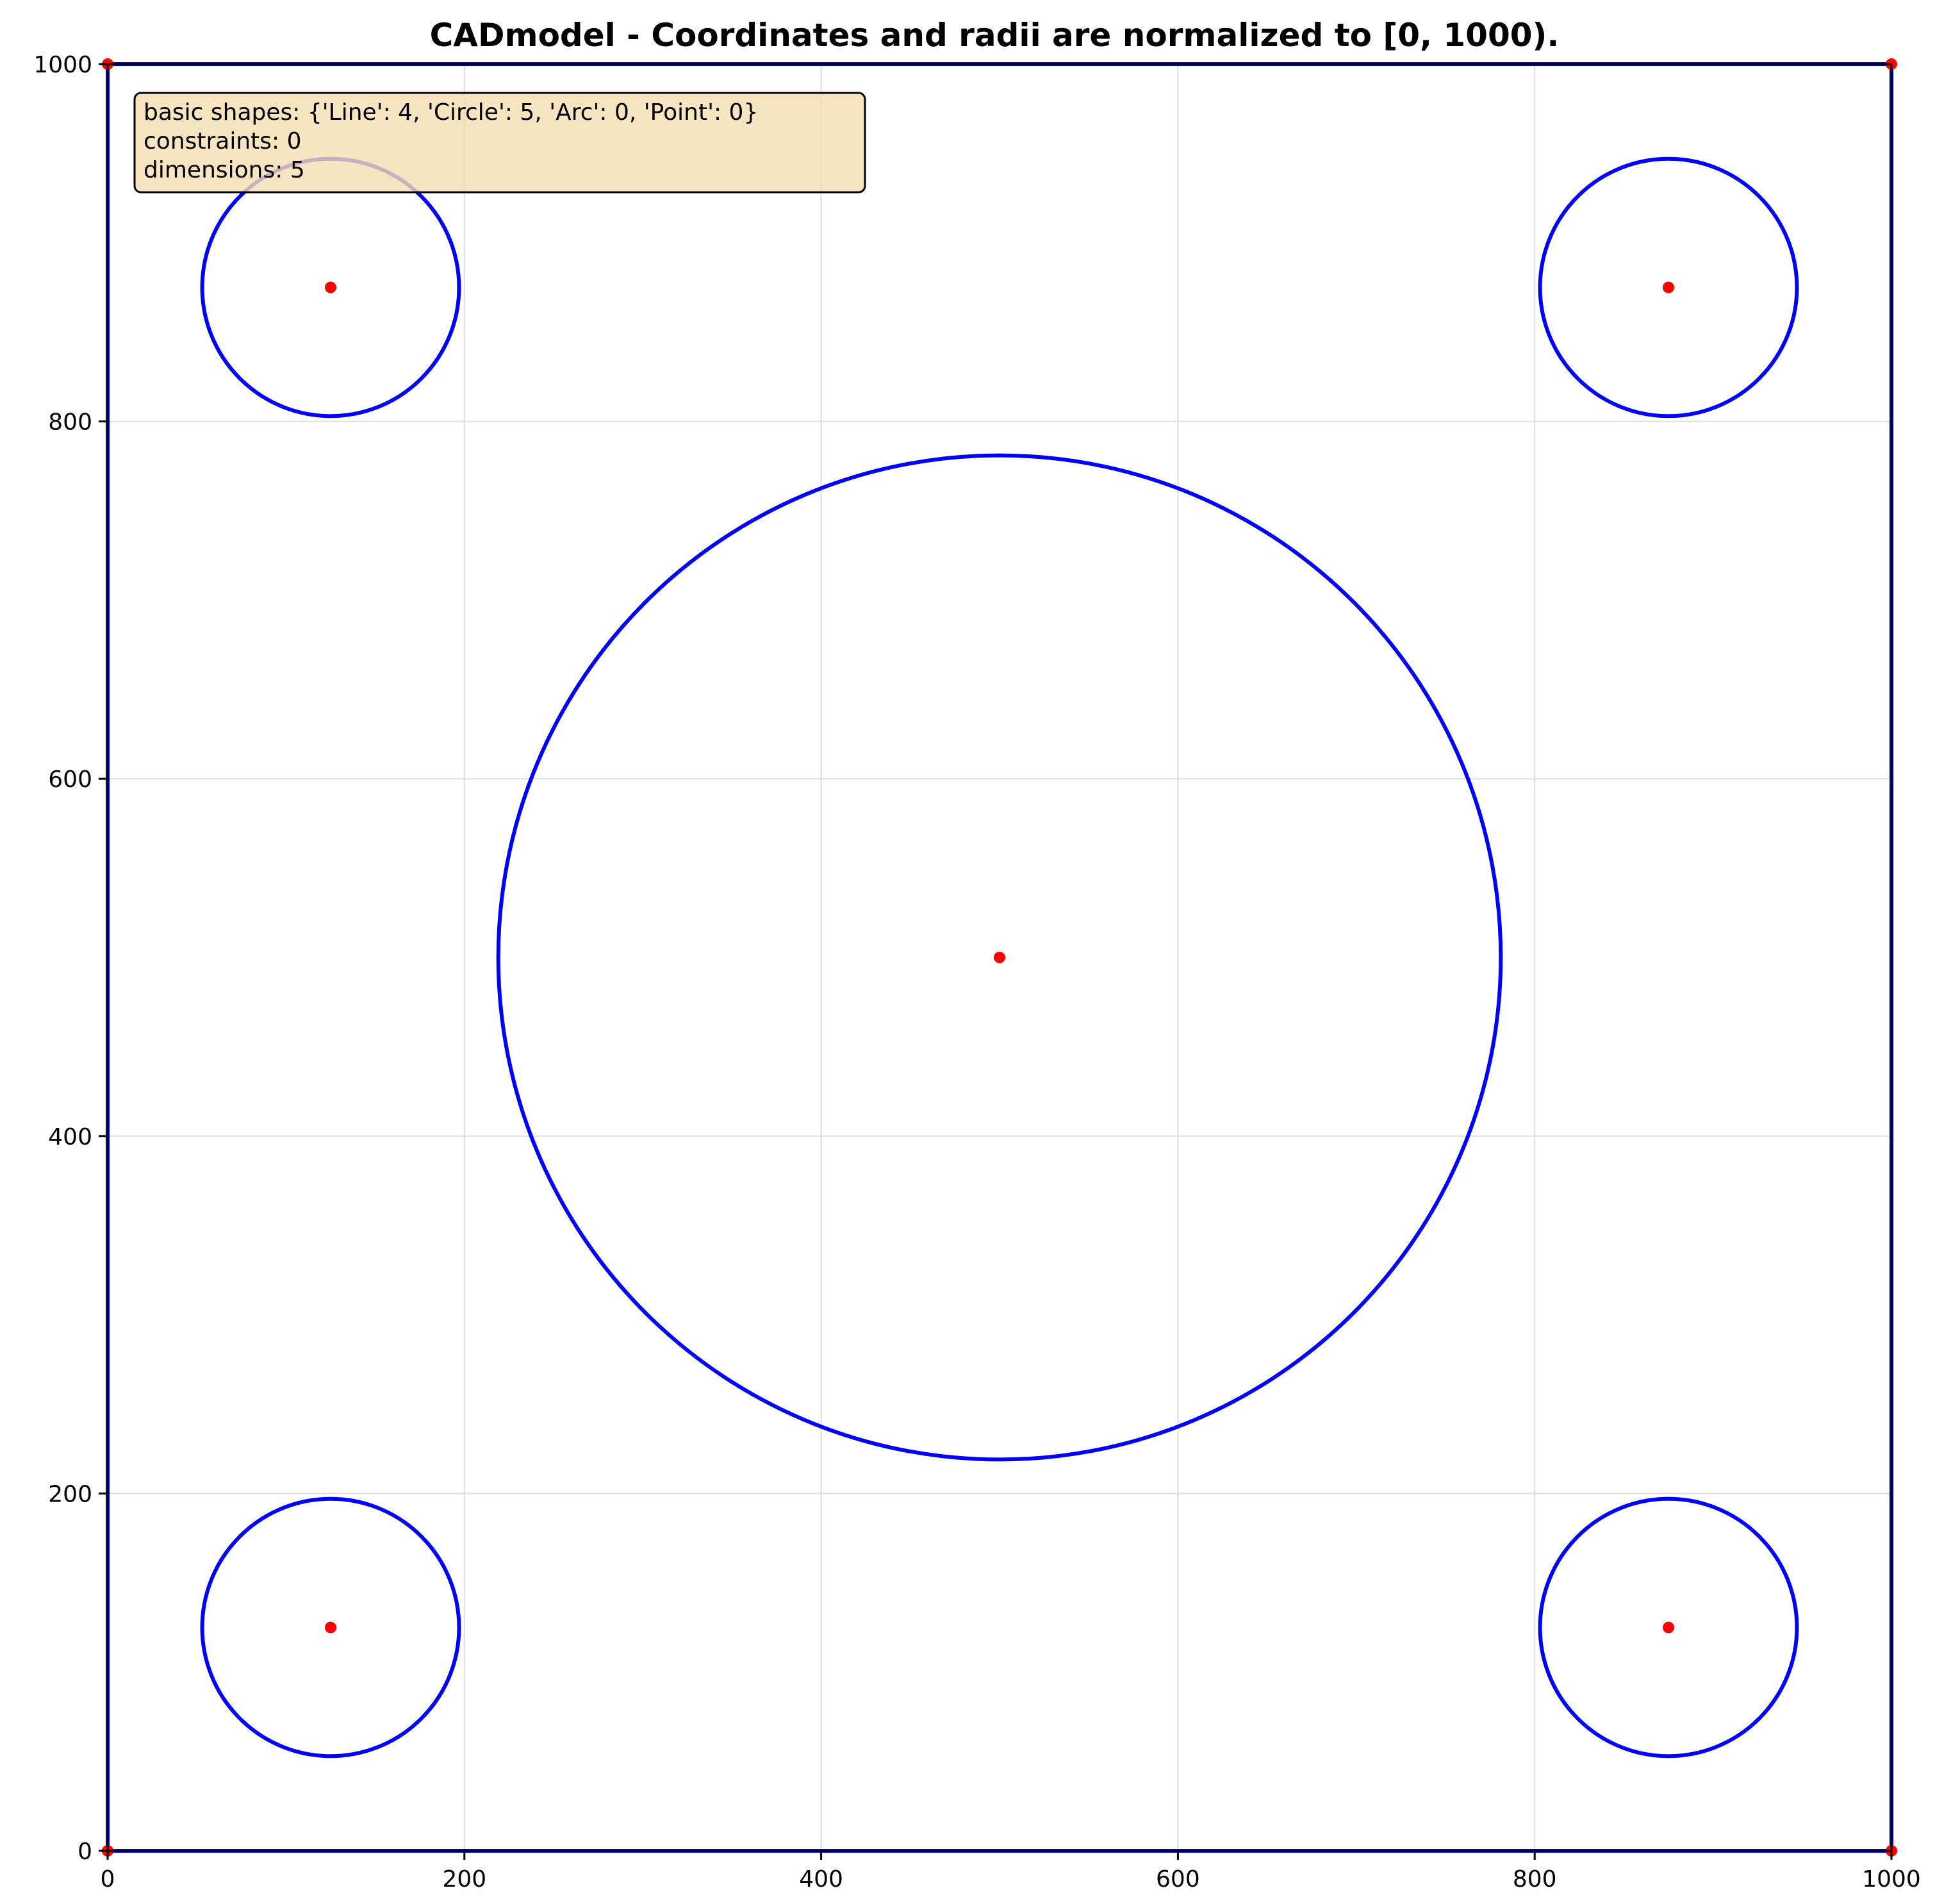  Describe the element at coordinates (1891, 1879) in the screenshot. I see `x-tick-label: 1000` at that location.